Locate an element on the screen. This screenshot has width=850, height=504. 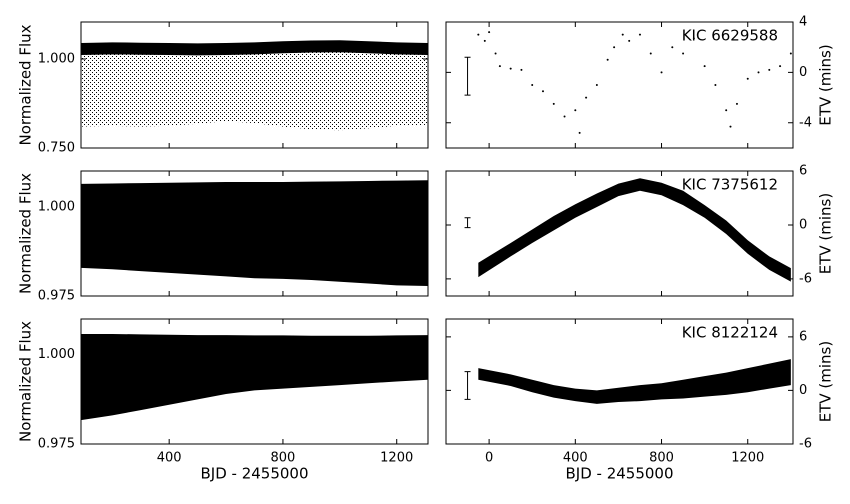
x-tick-label: 0 is located at coordinates (489, 458).